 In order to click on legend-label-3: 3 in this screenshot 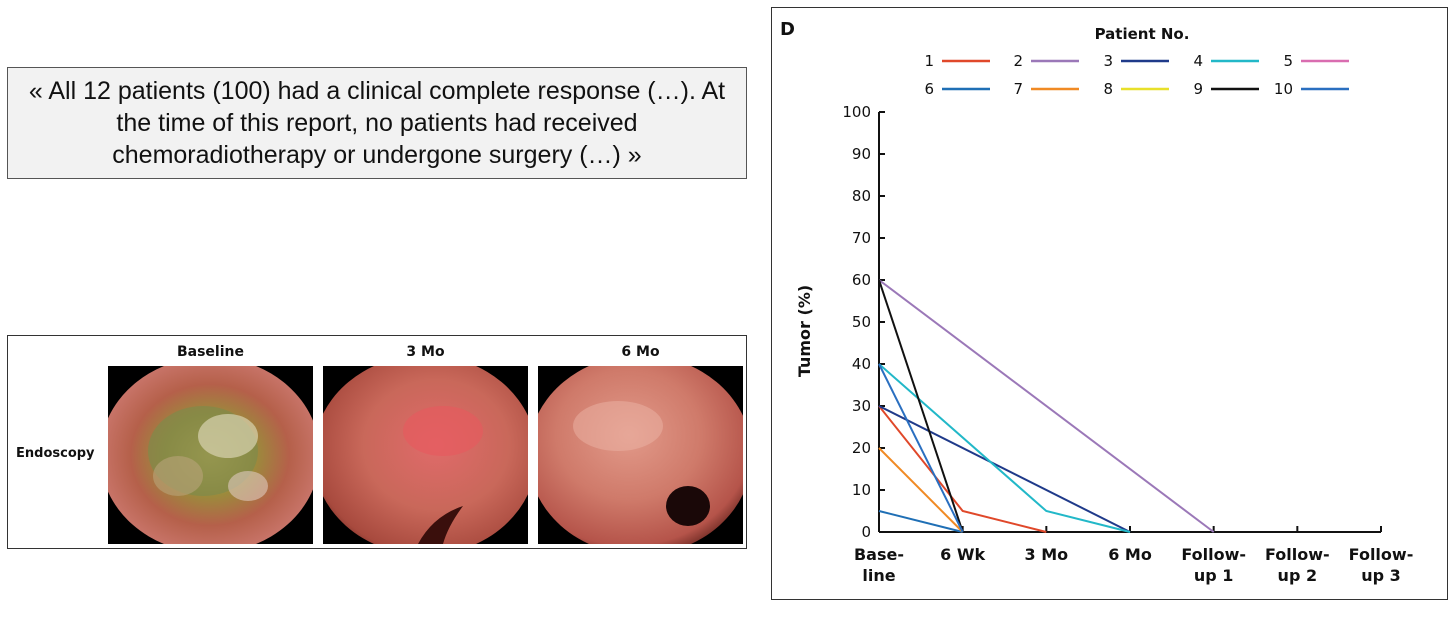, I will do `click(1108, 61)`.